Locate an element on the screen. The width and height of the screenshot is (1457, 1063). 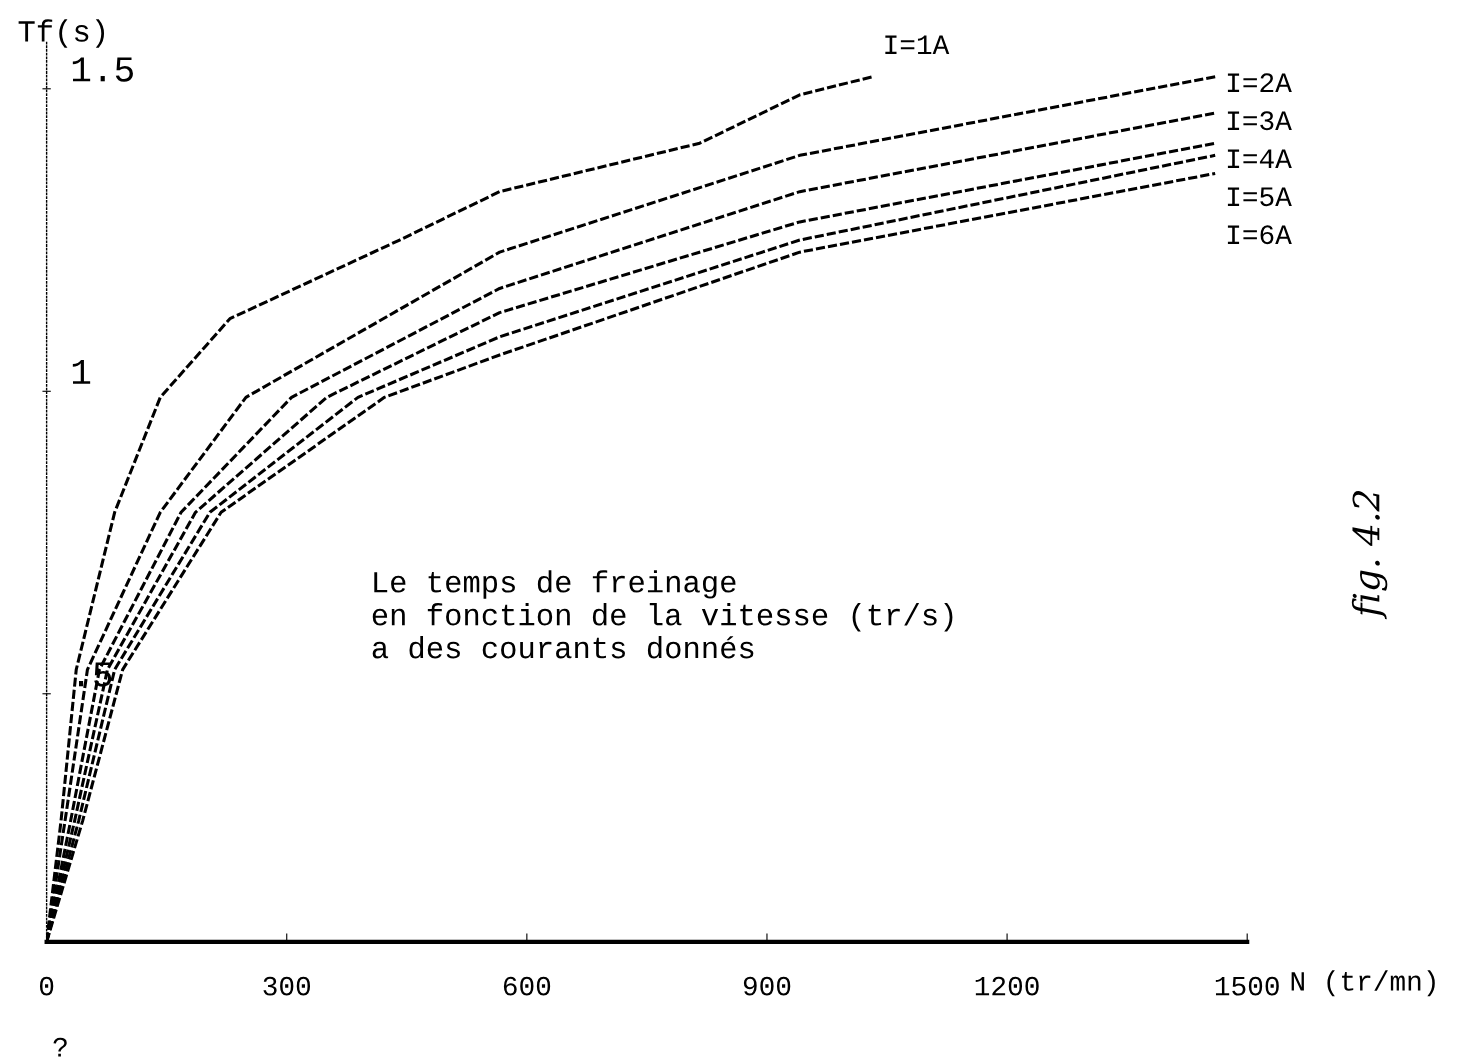
y-tick-label: 1 is located at coordinates (81, 372).